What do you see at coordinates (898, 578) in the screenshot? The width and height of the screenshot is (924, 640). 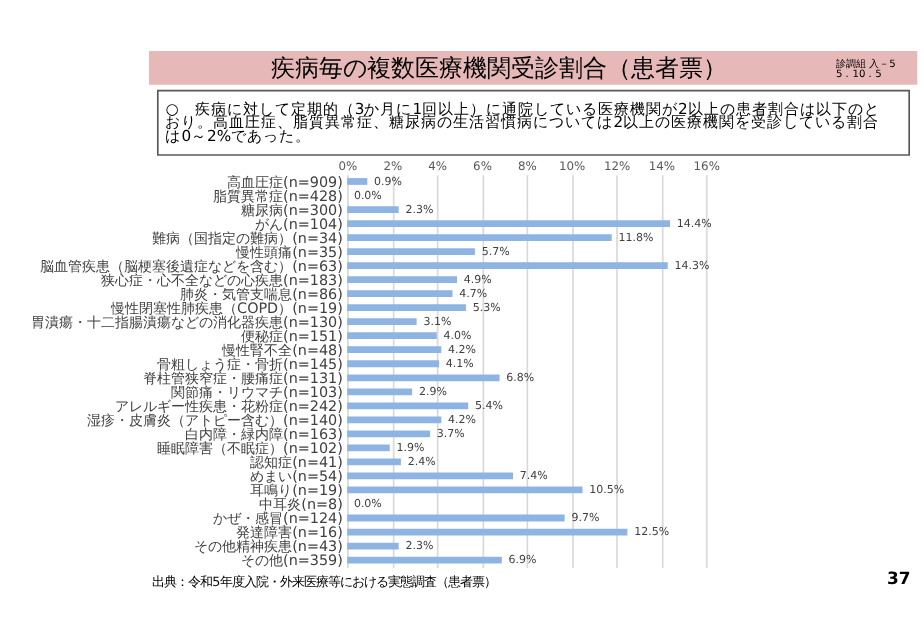 I see `text: 37` at bounding box center [898, 578].